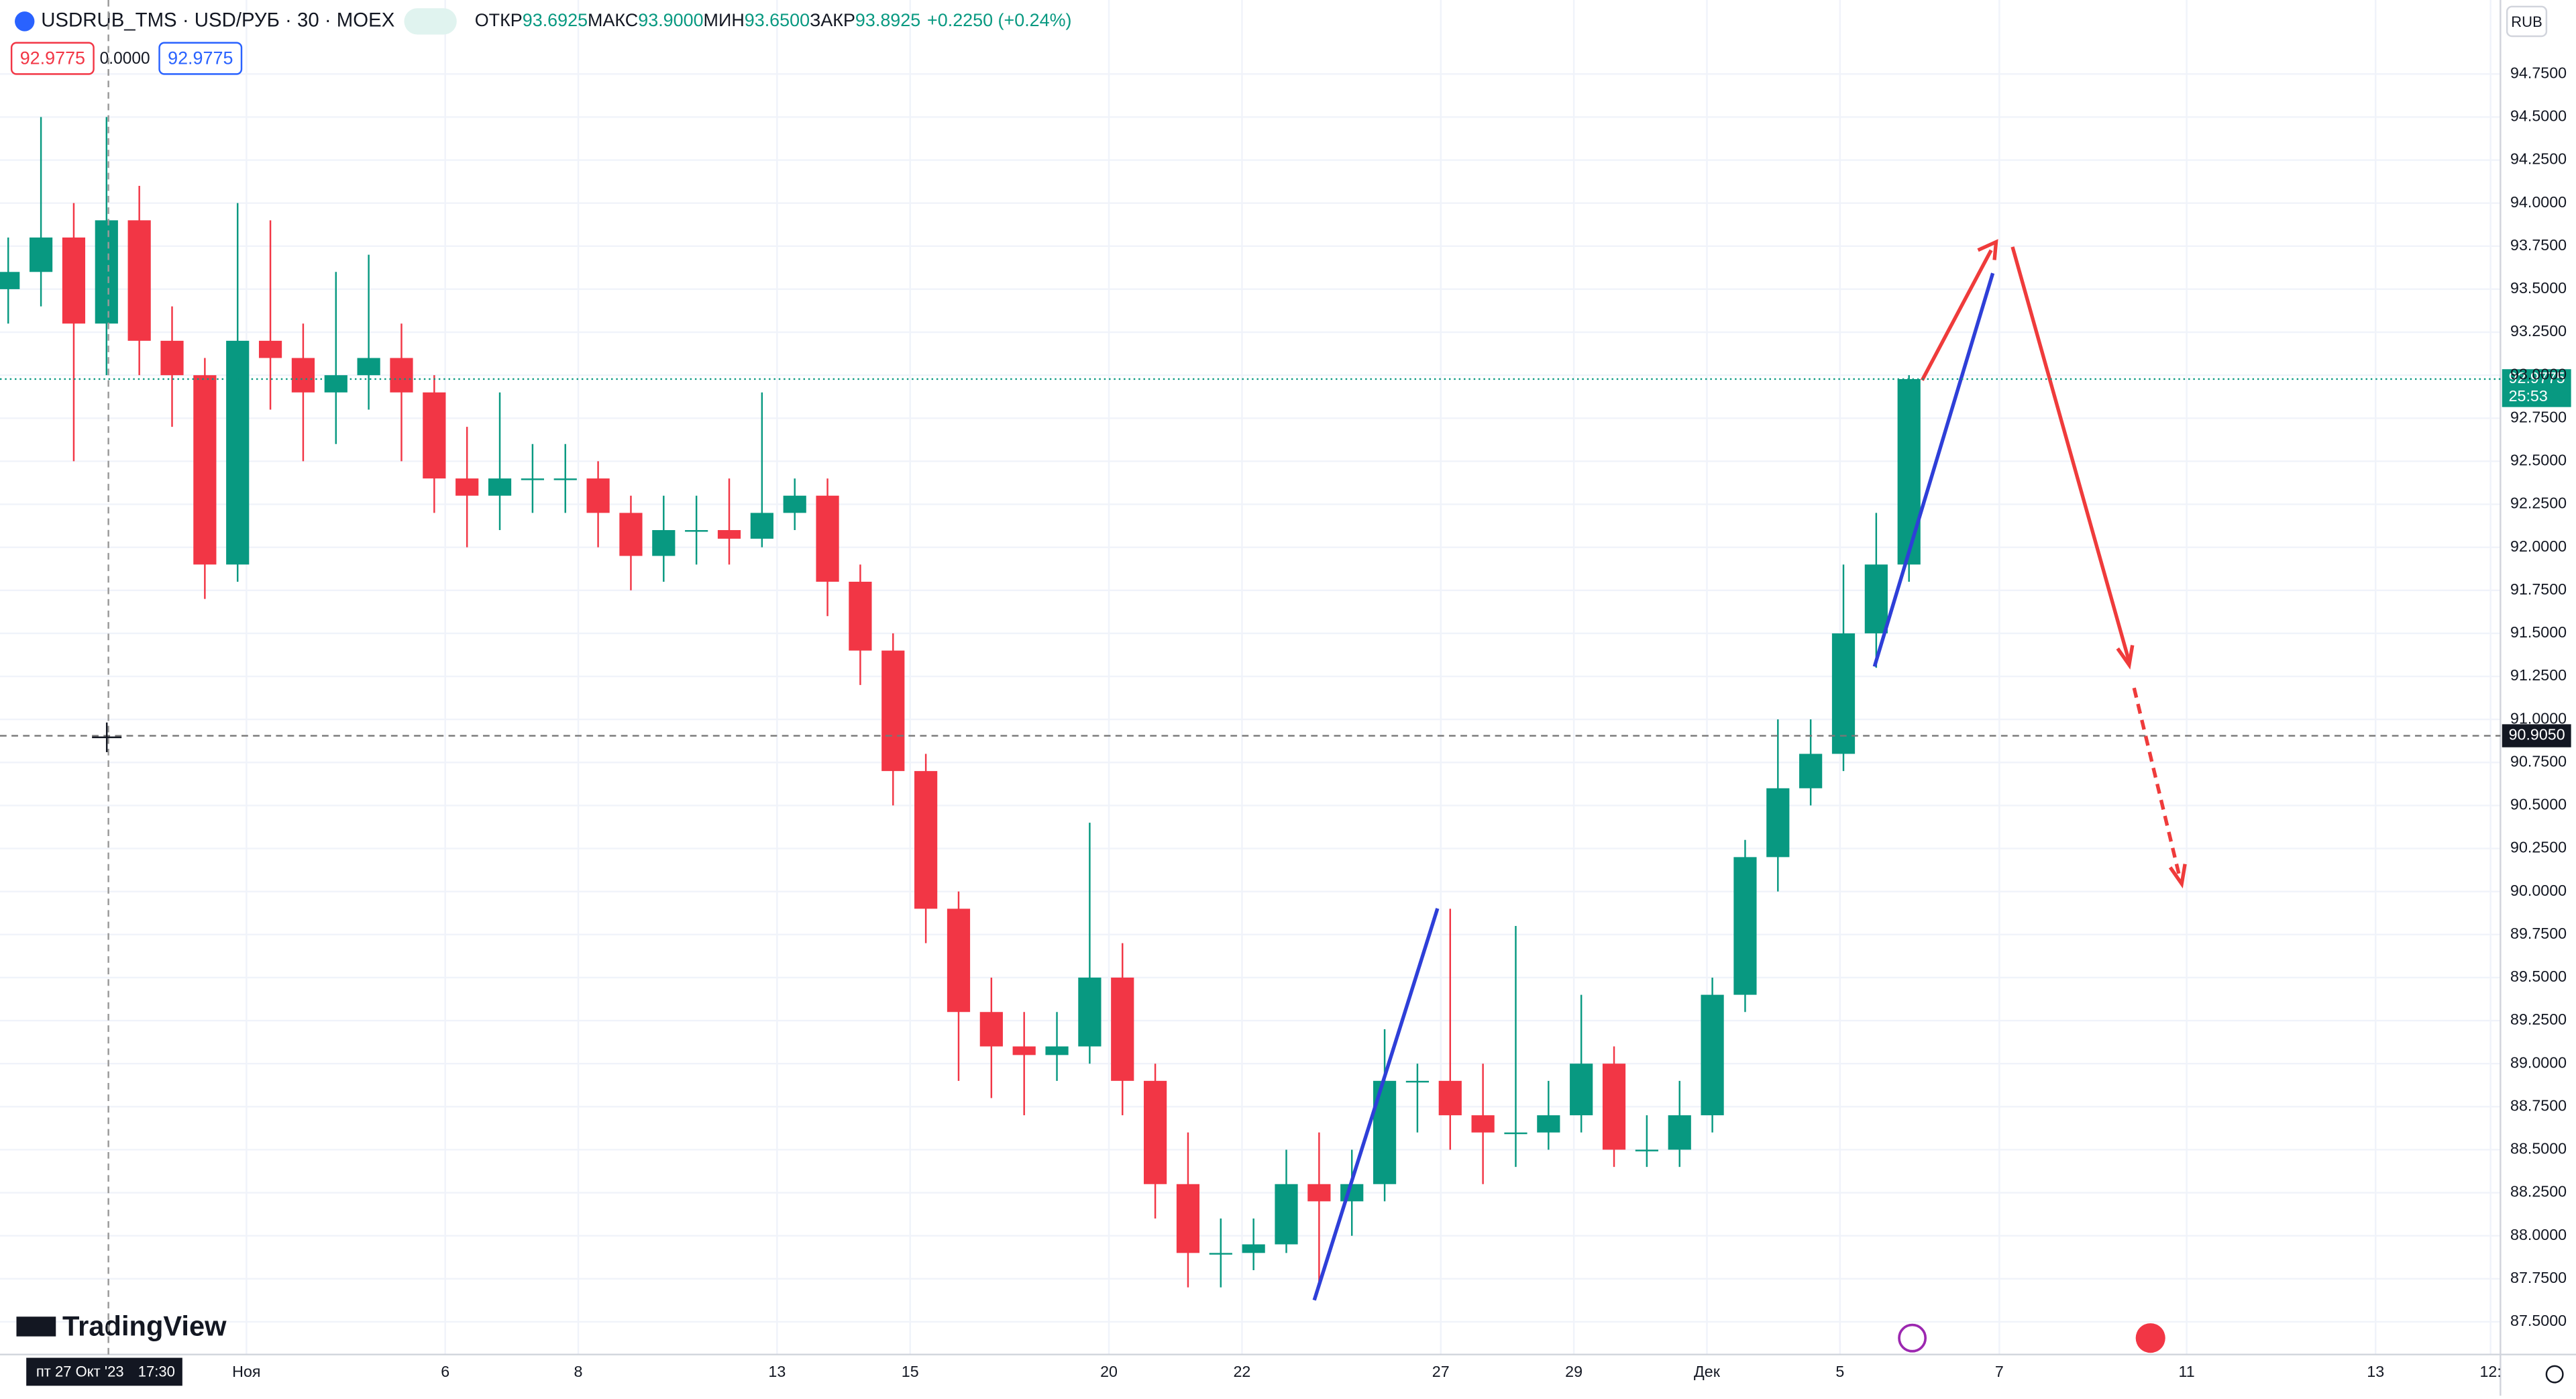  What do you see at coordinates (2538, 288) in the screenshot?
I see `y-tick-label: 93.5000` at bounding box center [2538, 288].